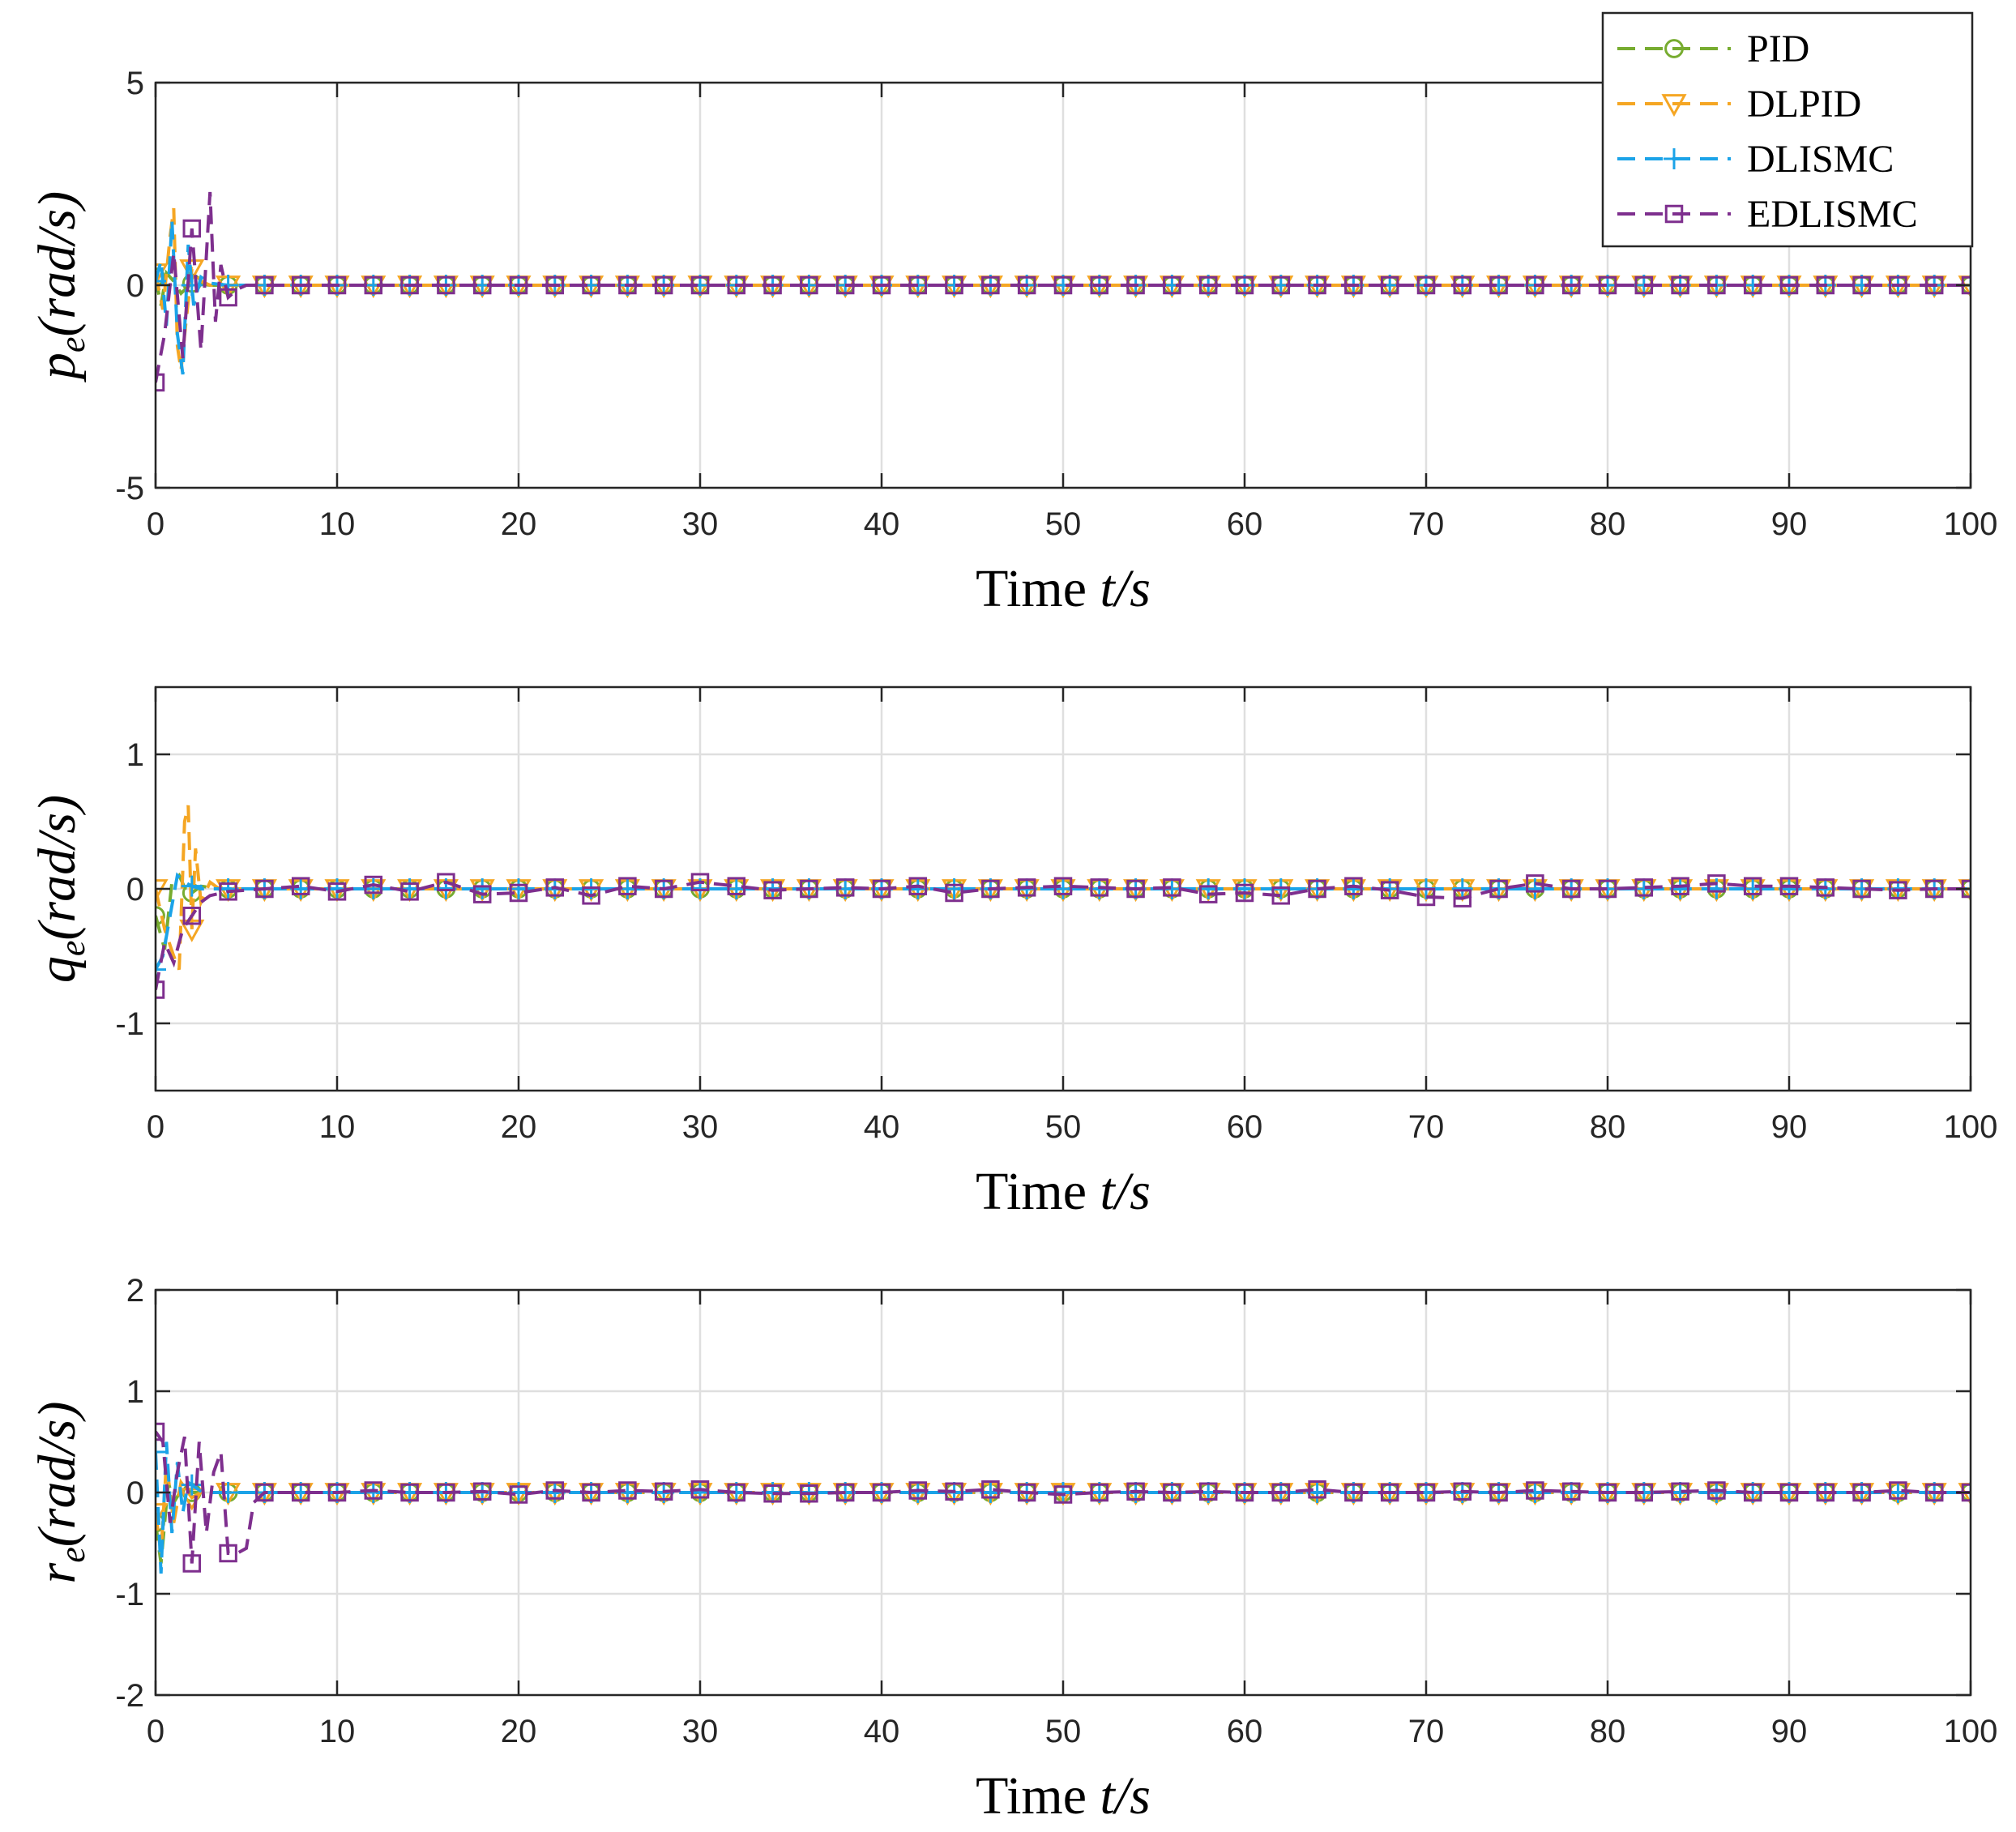 The height and width of the screenshot is (1832, 2016). Describe the element at coordinates (1063, 1127) in the screenshot. I see `x-tick-label: 50` at that location.